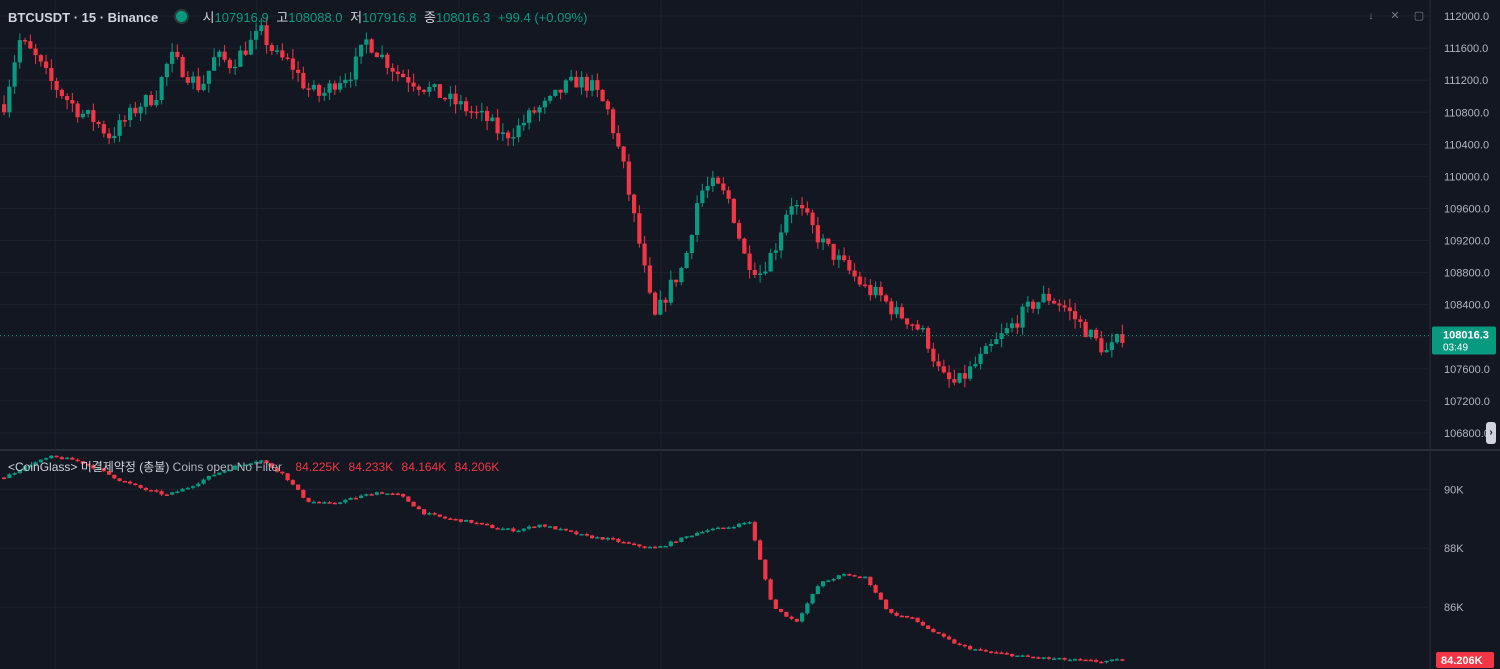  Describe the element at coordinates (1467, 242) in the screenshot. I see `price-axis-tick: 109200.0` at that location.